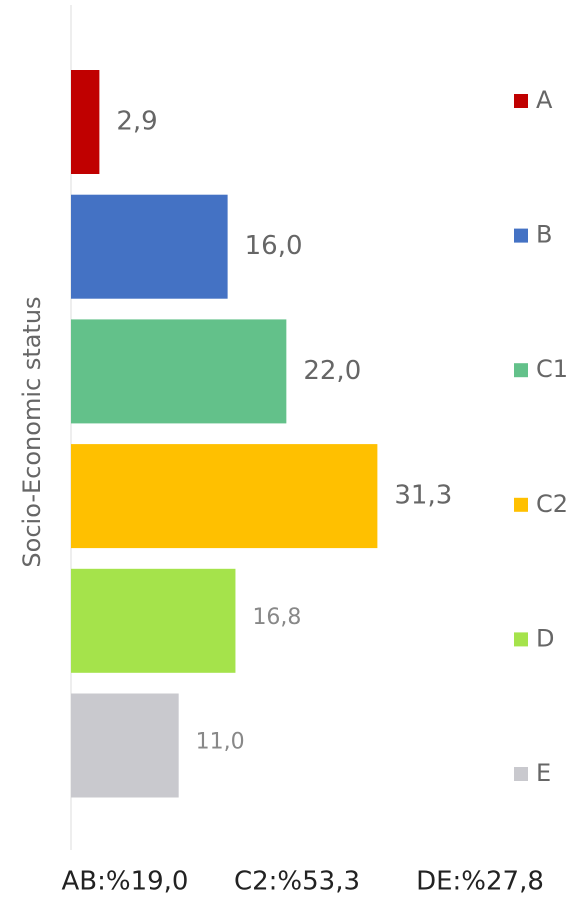 Image resolution: width=582 pixels, height=900 pixels. Describe the element at coordinates (332, 371) in the screenshot. I see `value-label: 22,0` at that location.